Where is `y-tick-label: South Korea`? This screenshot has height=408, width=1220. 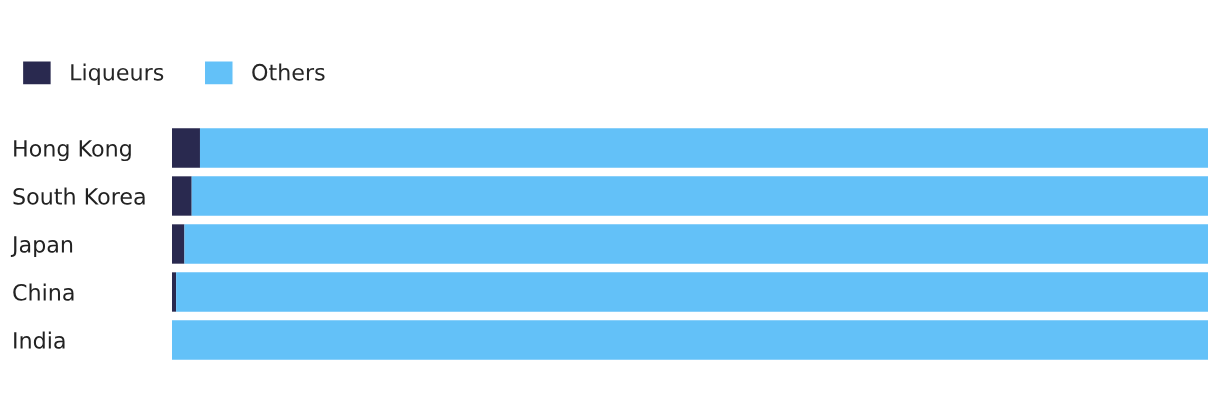 y-tick-label: South Korea is located at coordinates (79, 196).